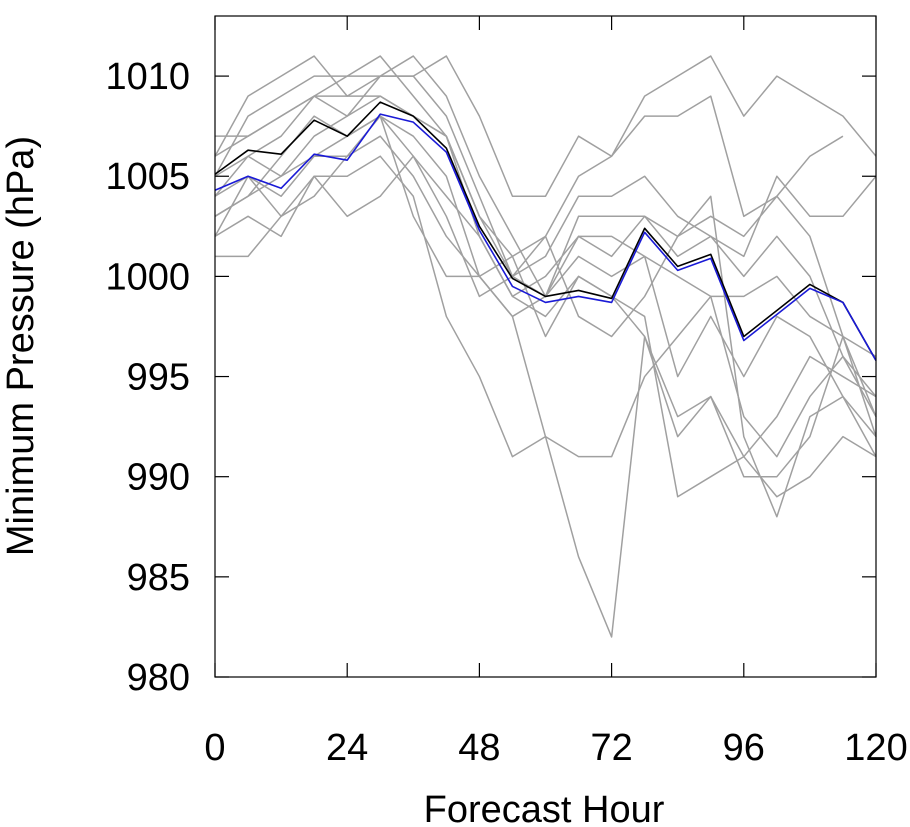 The height and width of the screenshot is (827, 910). What do you see at coordinates (158, 578) in the screenshot?
I see `y-tick-label: 985` at bounding box center [158, 578].